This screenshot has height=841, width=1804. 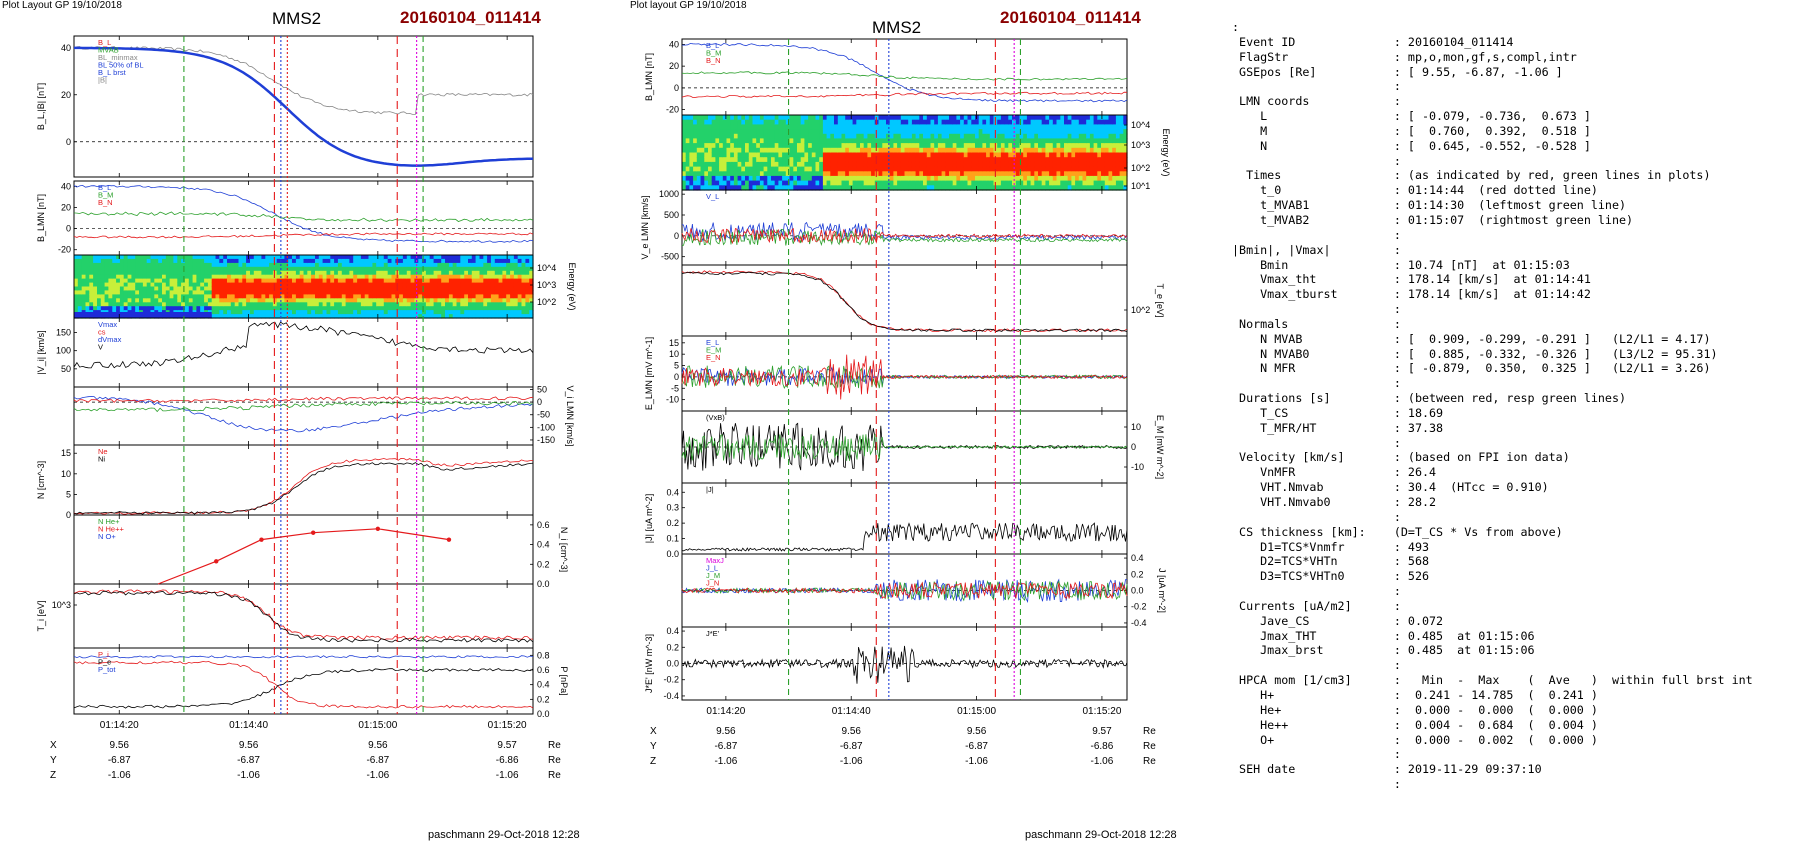 I want to click on info-line: LMN coords :, so click(x=1320, y=101).